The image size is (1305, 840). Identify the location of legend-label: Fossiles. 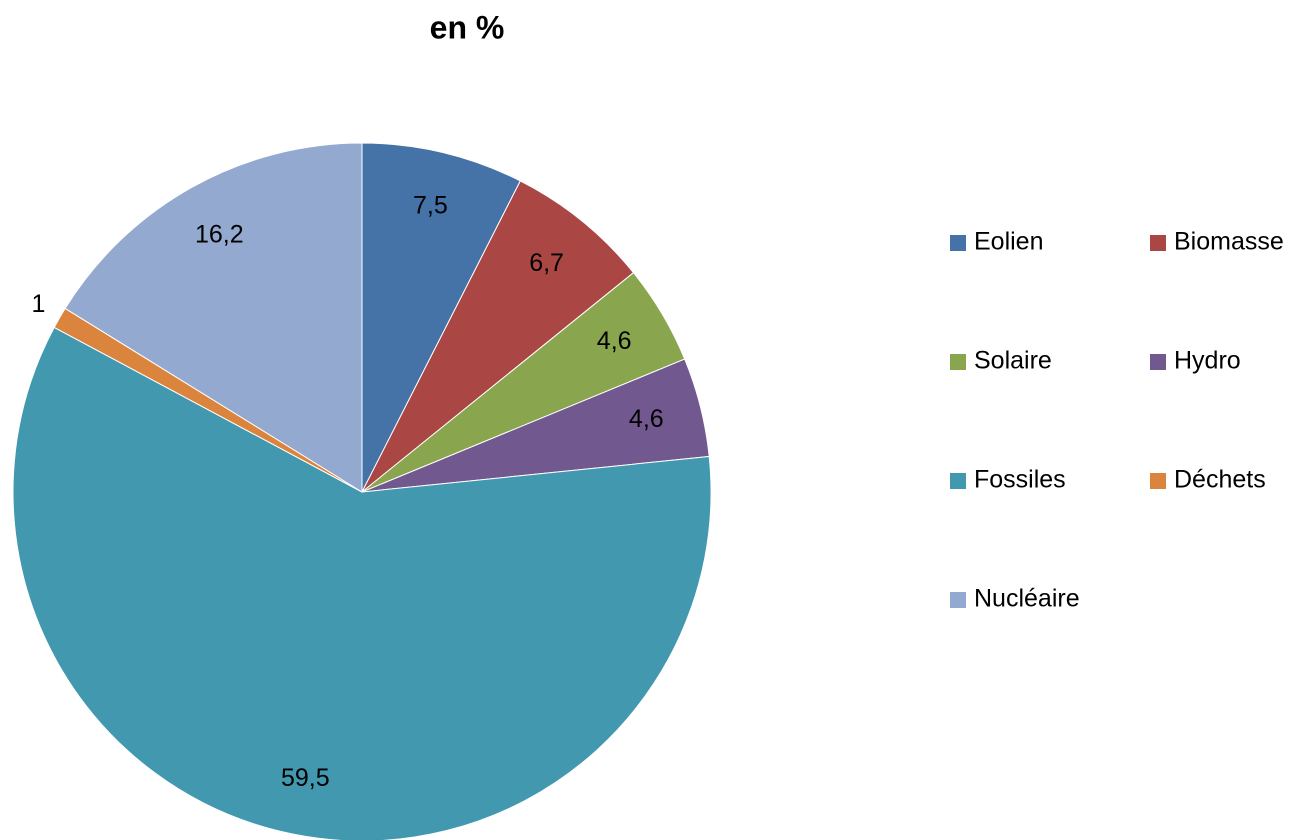
(1020, 480).